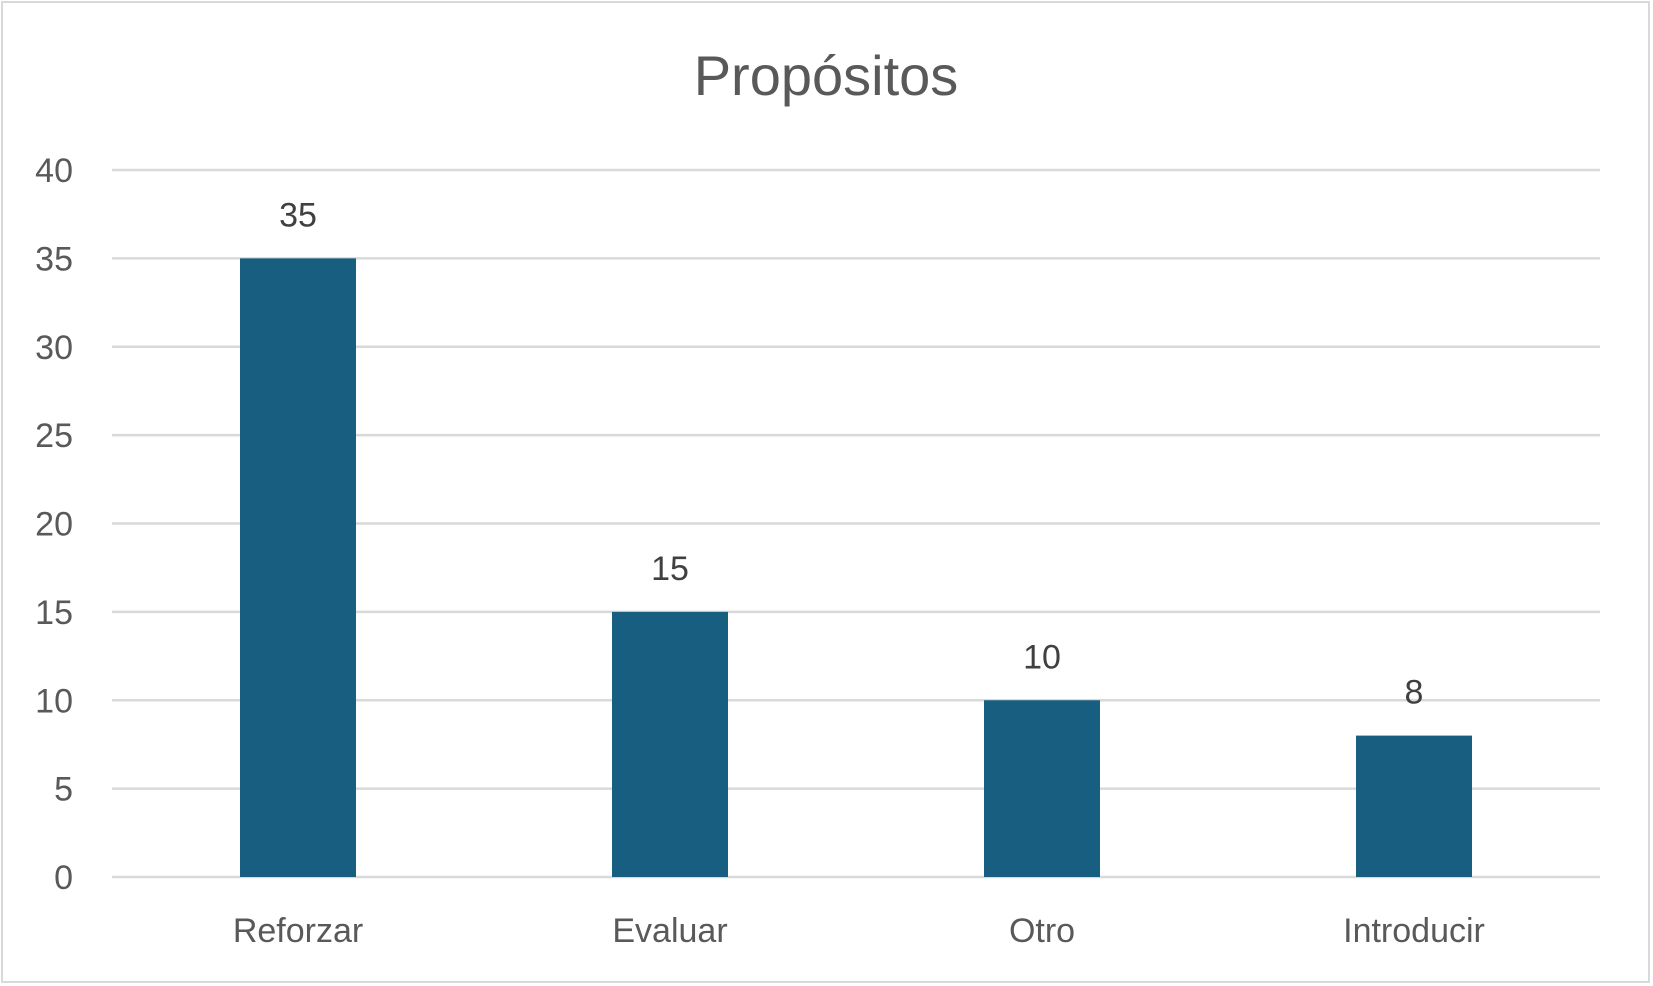 This screenshot has width=1653, height=986. I want to click on data-label: 10, so click(1042, 657).